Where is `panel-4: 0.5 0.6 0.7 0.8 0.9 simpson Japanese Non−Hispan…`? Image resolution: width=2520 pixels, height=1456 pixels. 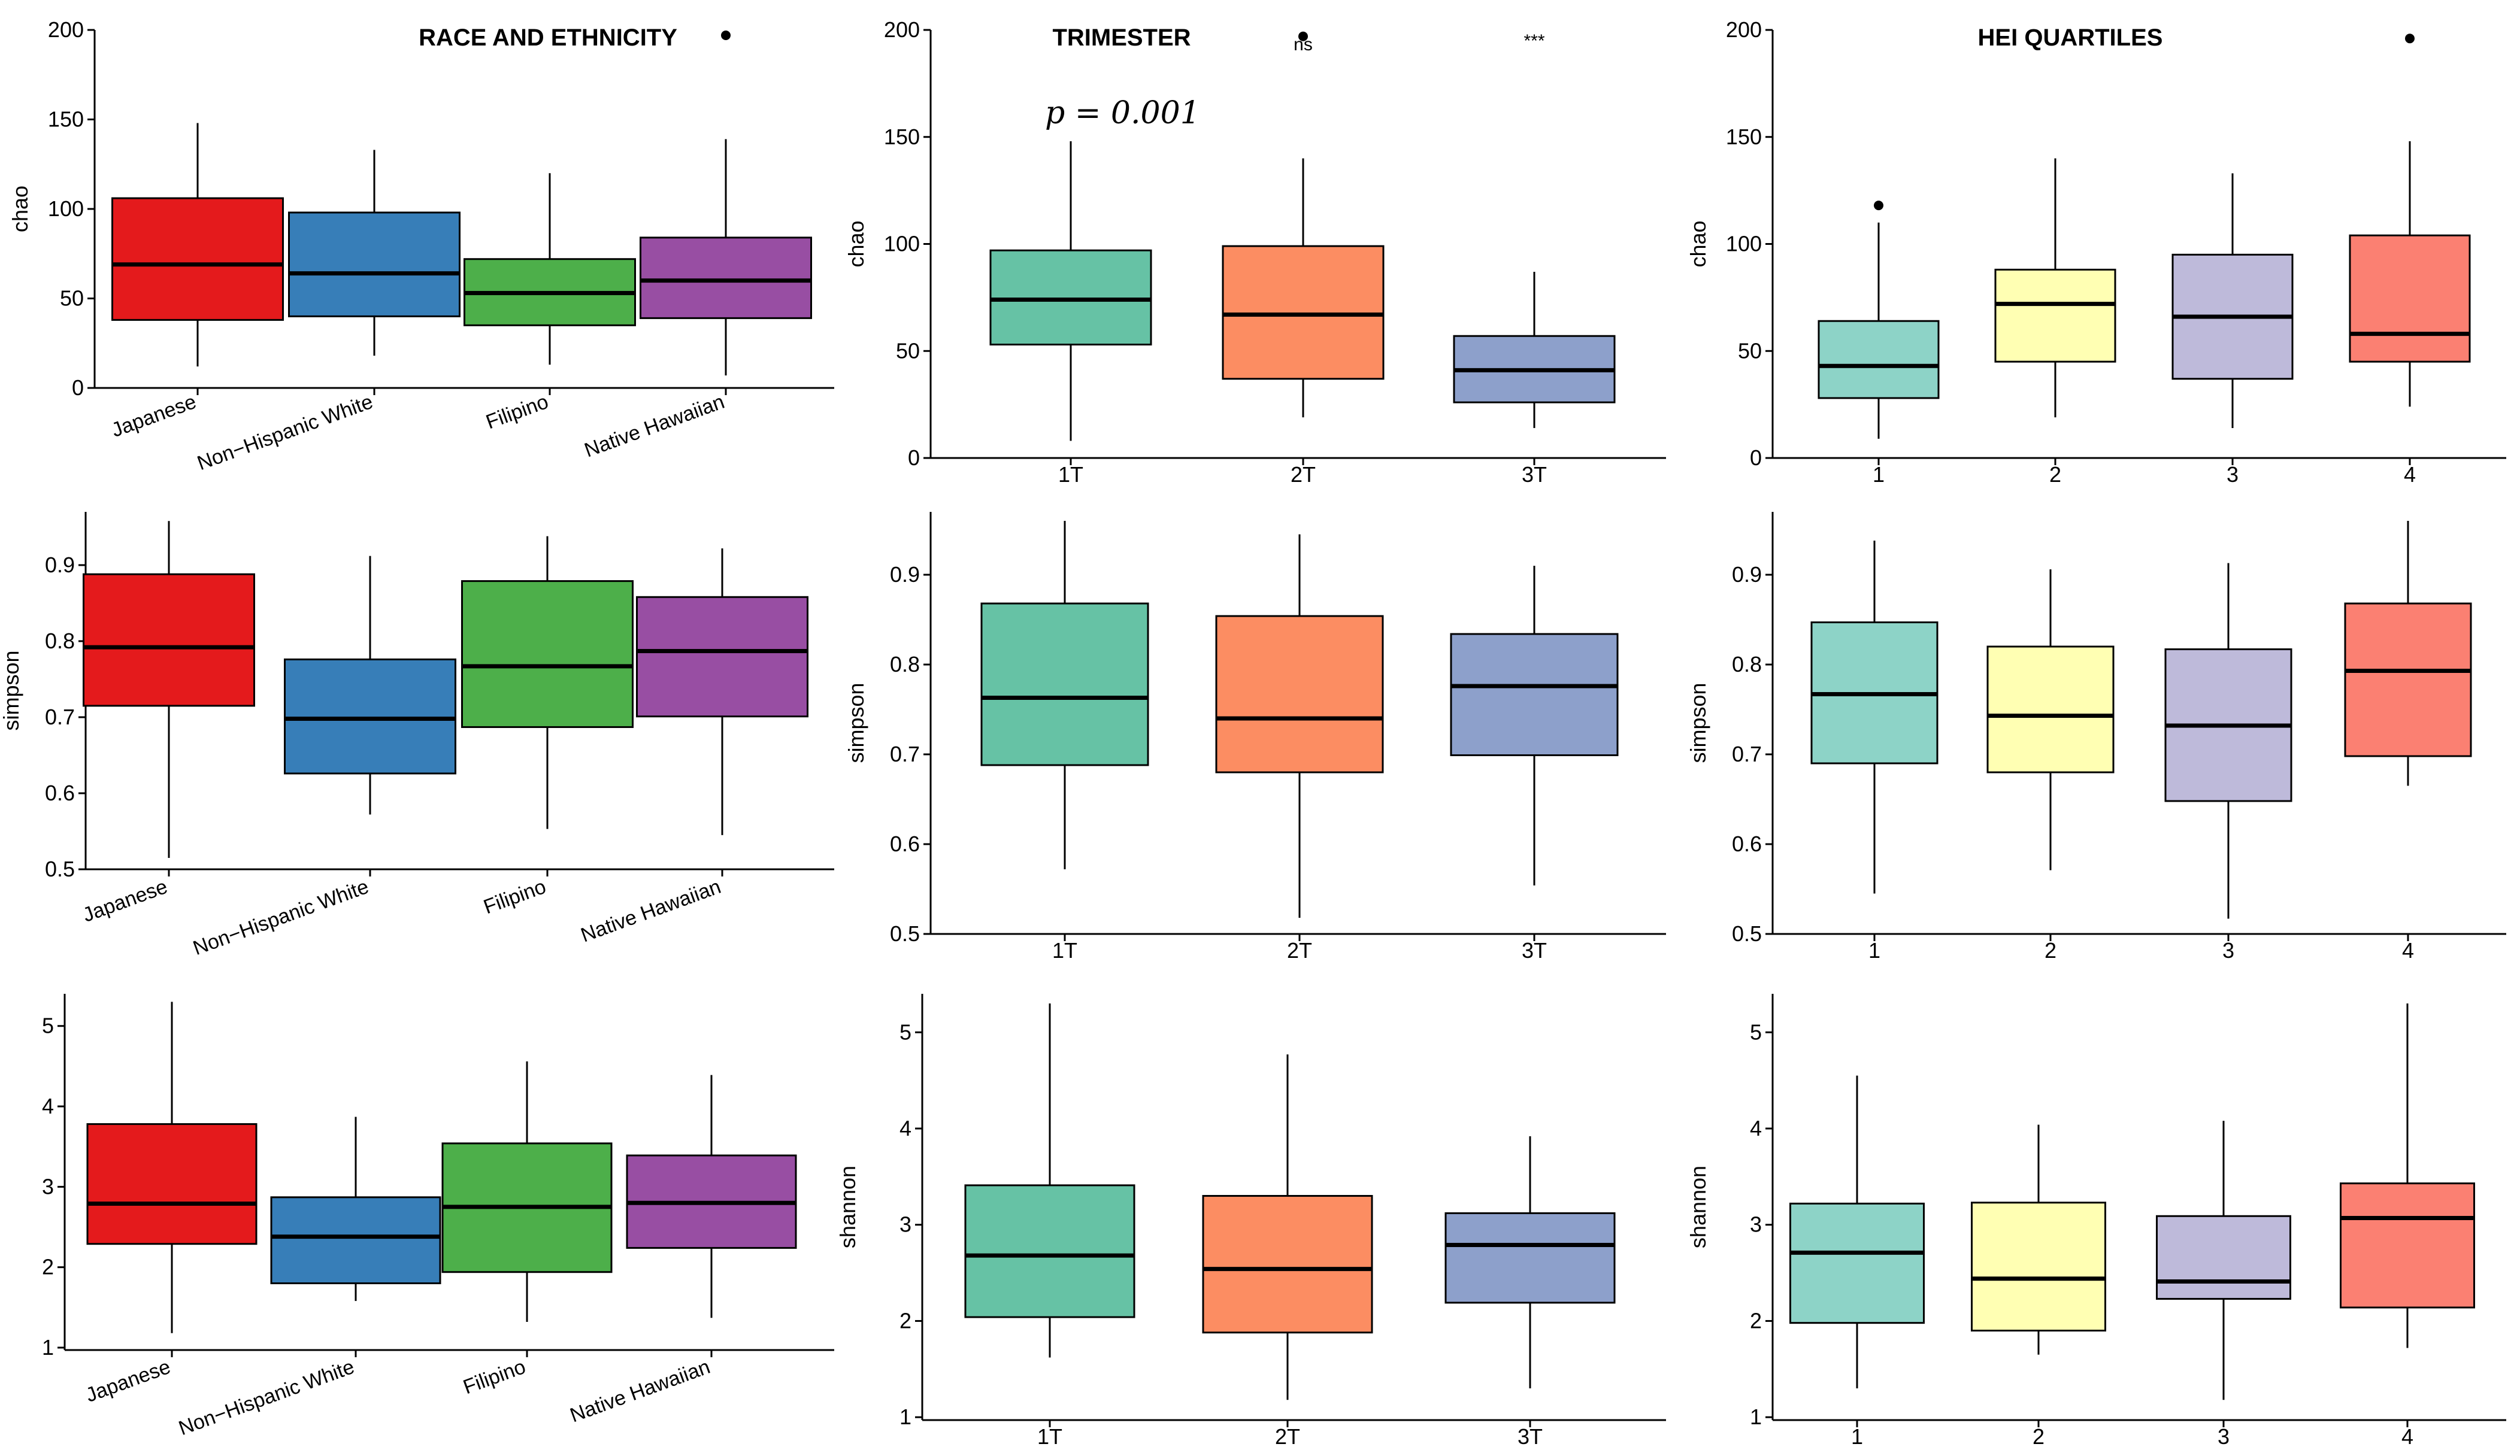 panel-4: 0.5 0.6 0.7 0.8 0.9 simpson Japanese Non−Hispan… is located at coordinates (417, 736).